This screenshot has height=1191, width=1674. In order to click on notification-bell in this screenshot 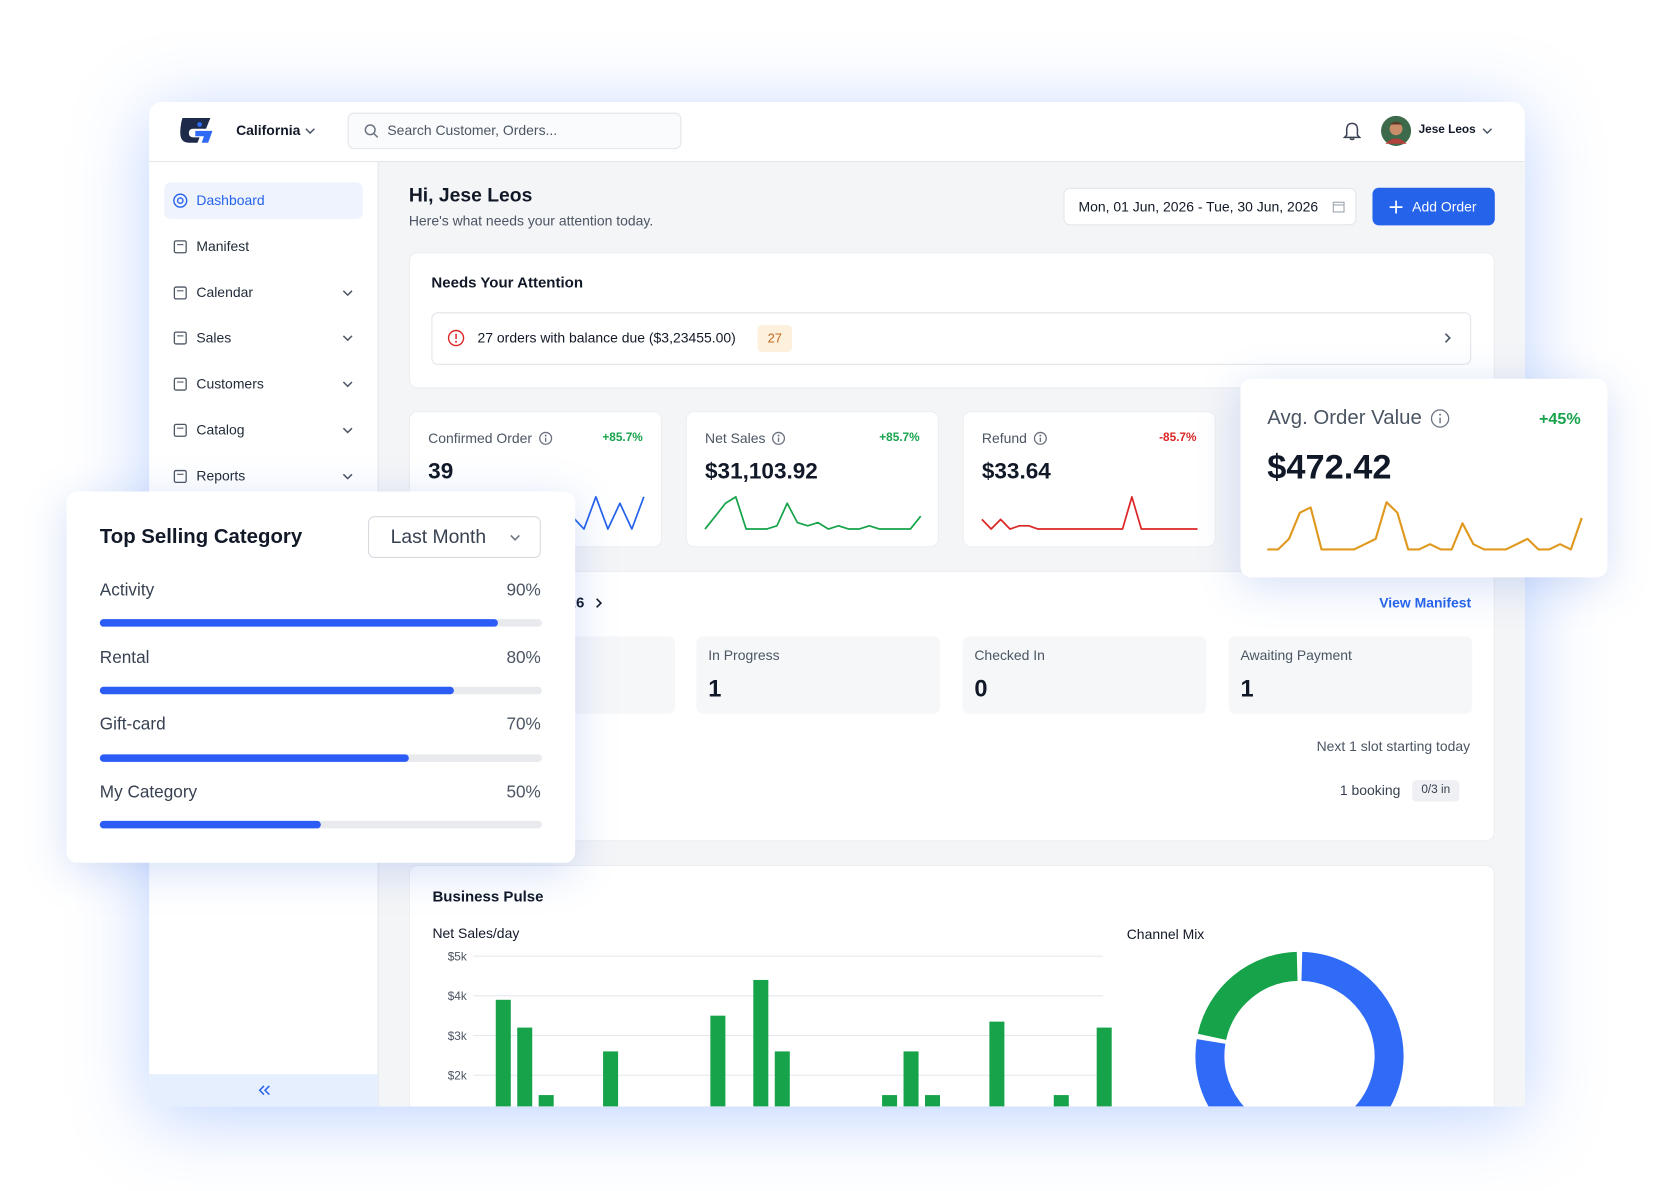, I will do `click(1352, 131)`.